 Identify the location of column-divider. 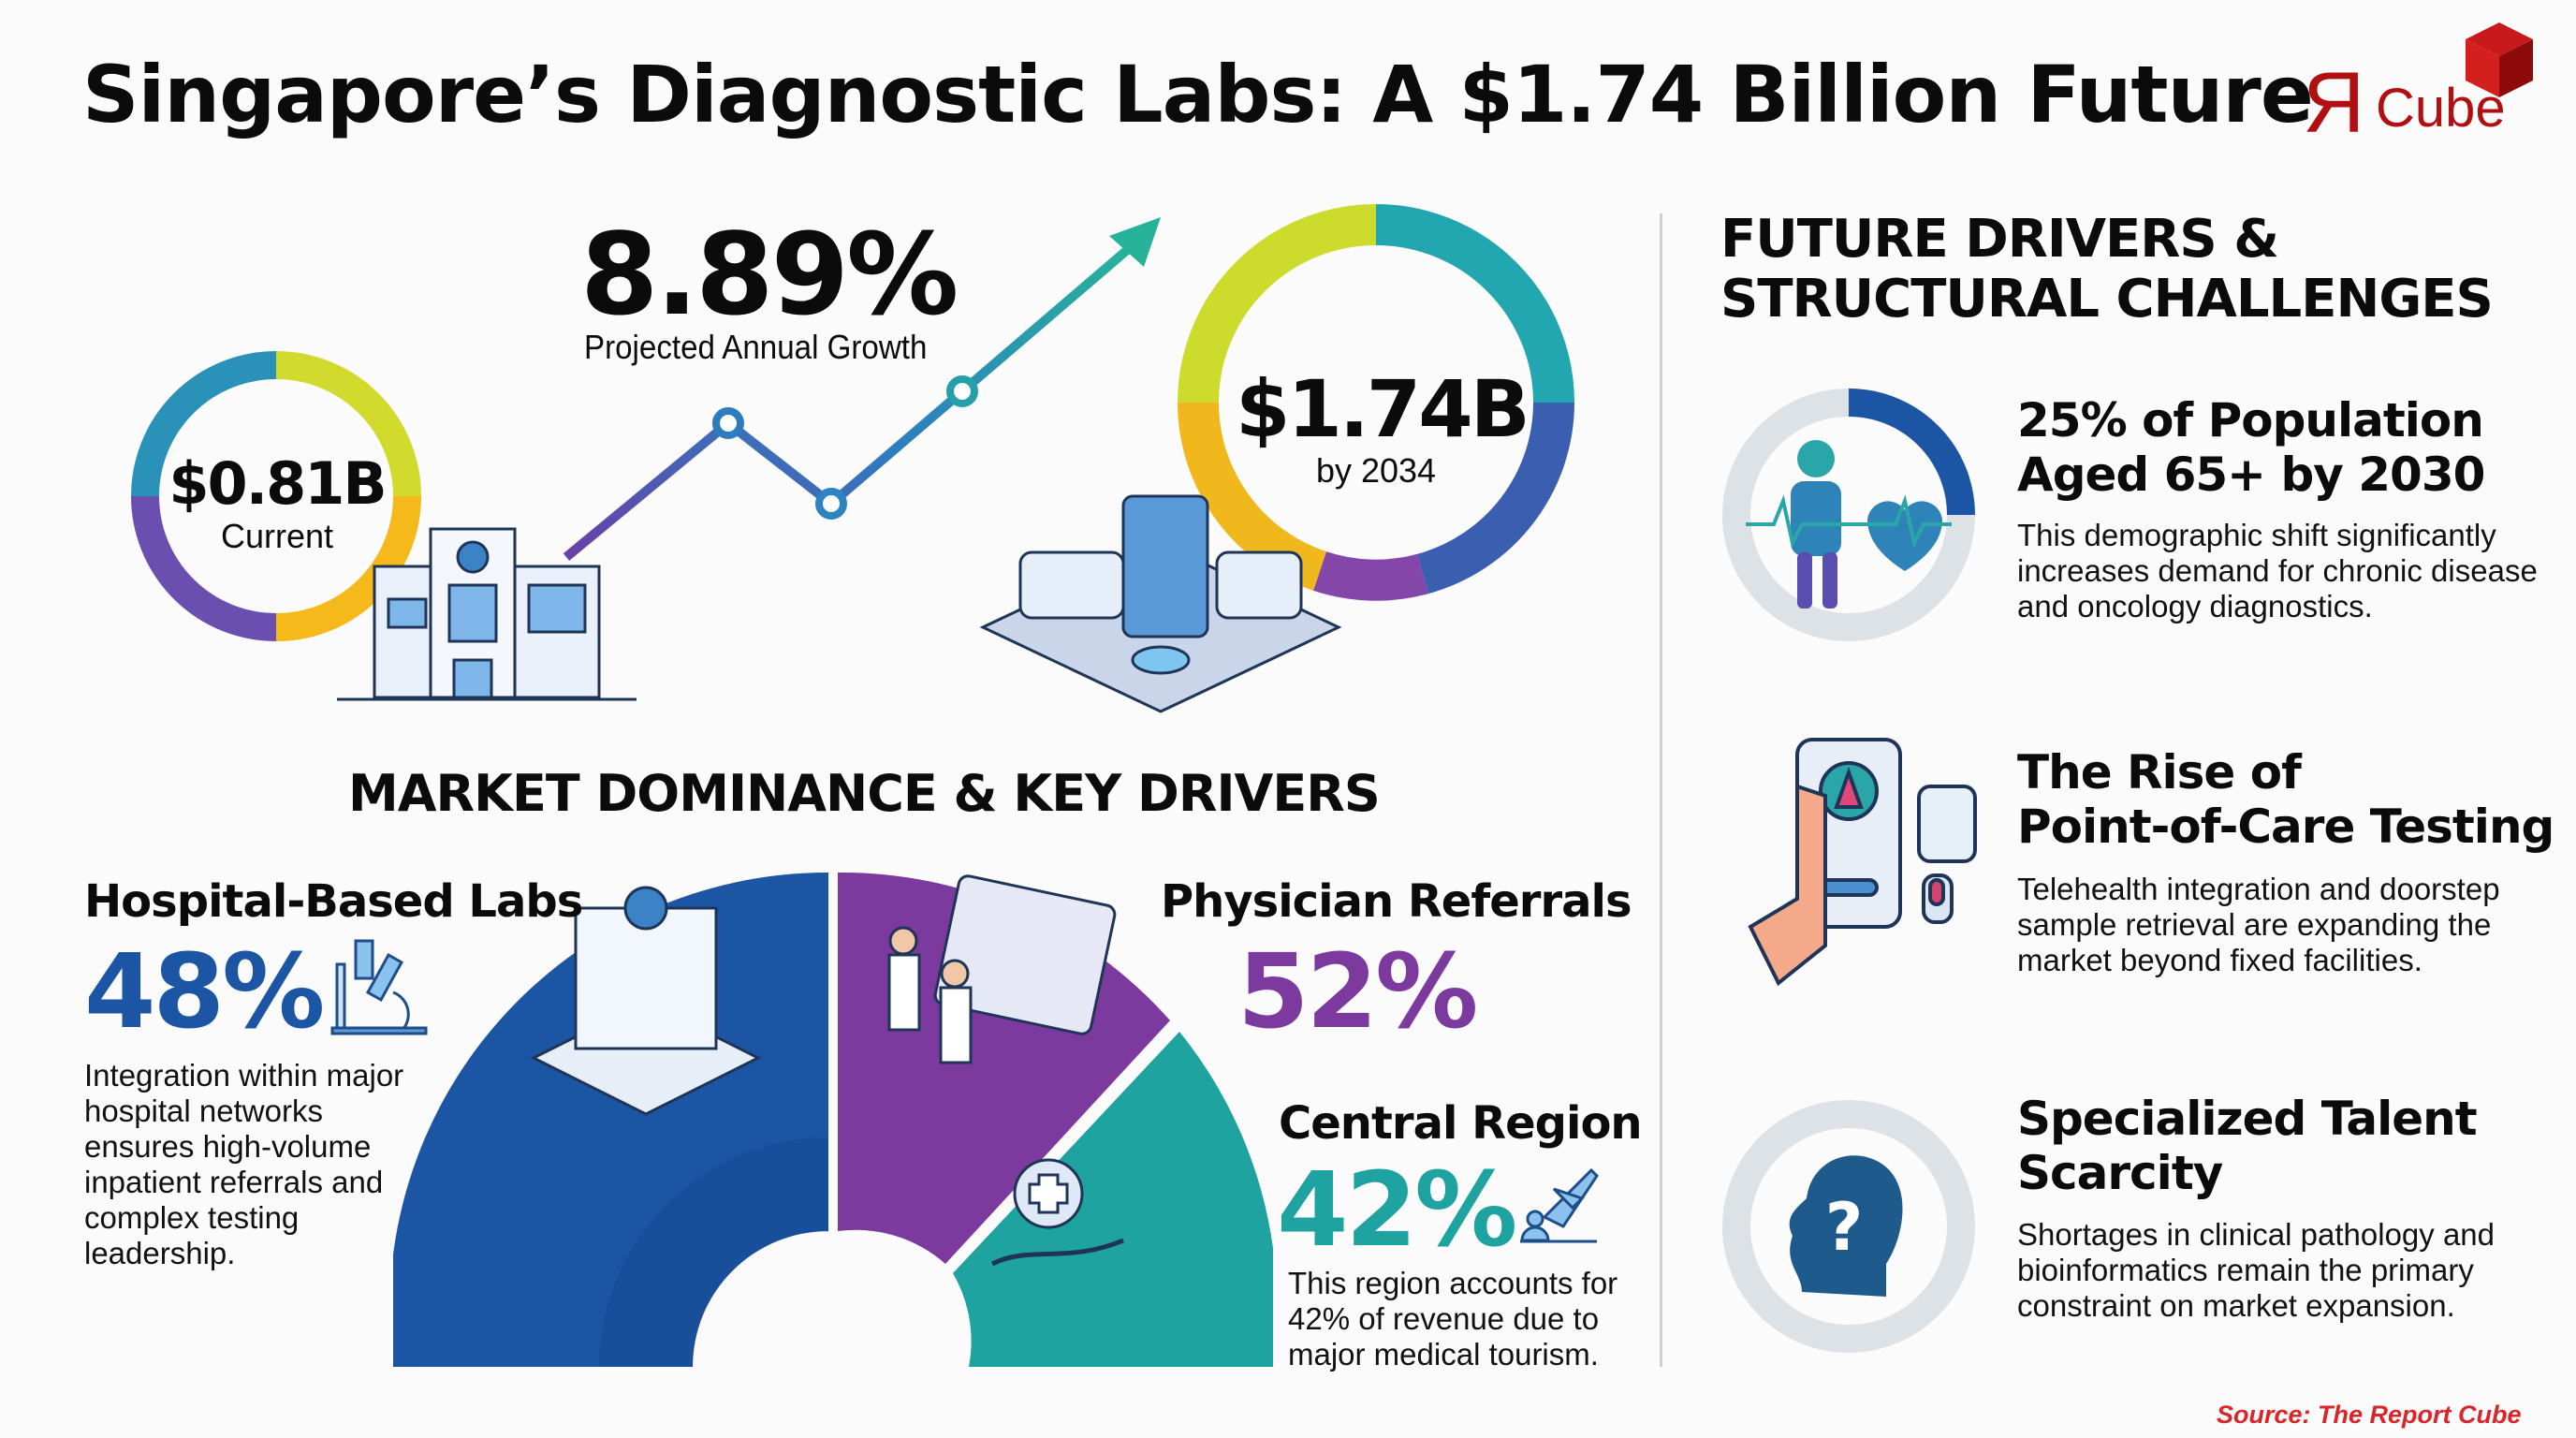
(1661, 790).